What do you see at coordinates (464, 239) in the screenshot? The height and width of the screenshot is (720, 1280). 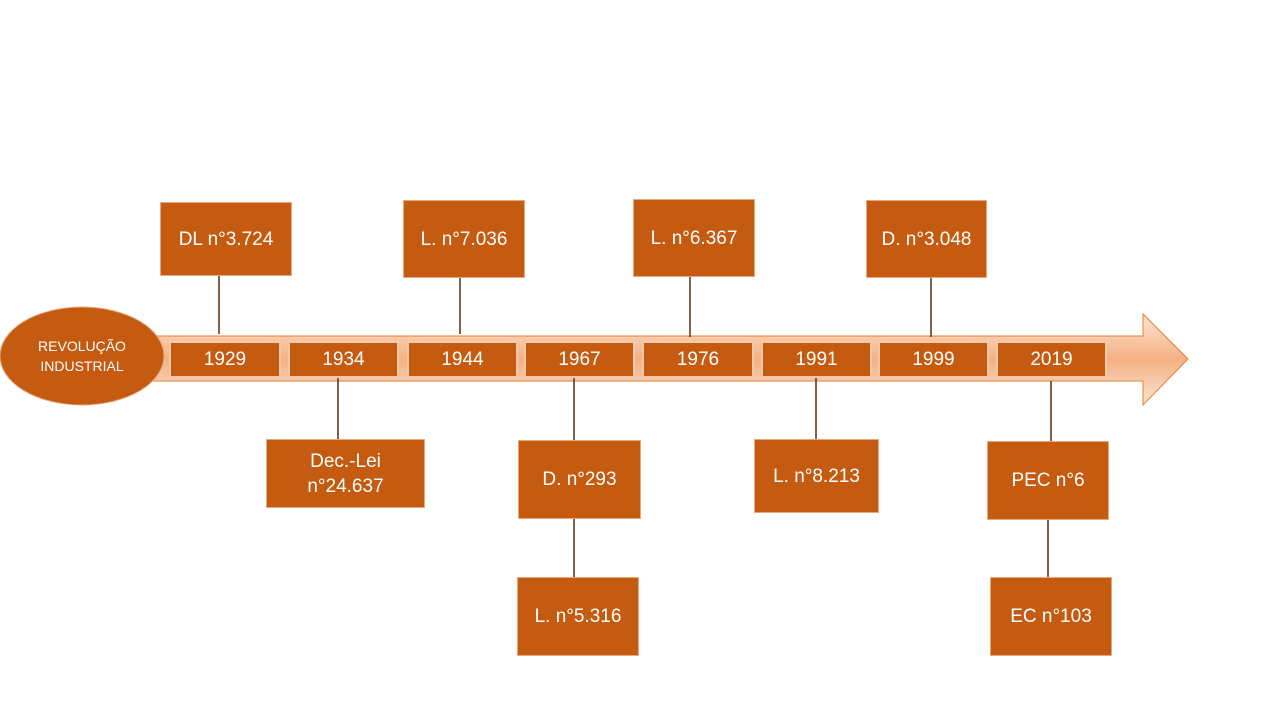 I see `event-box: L. n°7.036` at bounding box center [464, 239].